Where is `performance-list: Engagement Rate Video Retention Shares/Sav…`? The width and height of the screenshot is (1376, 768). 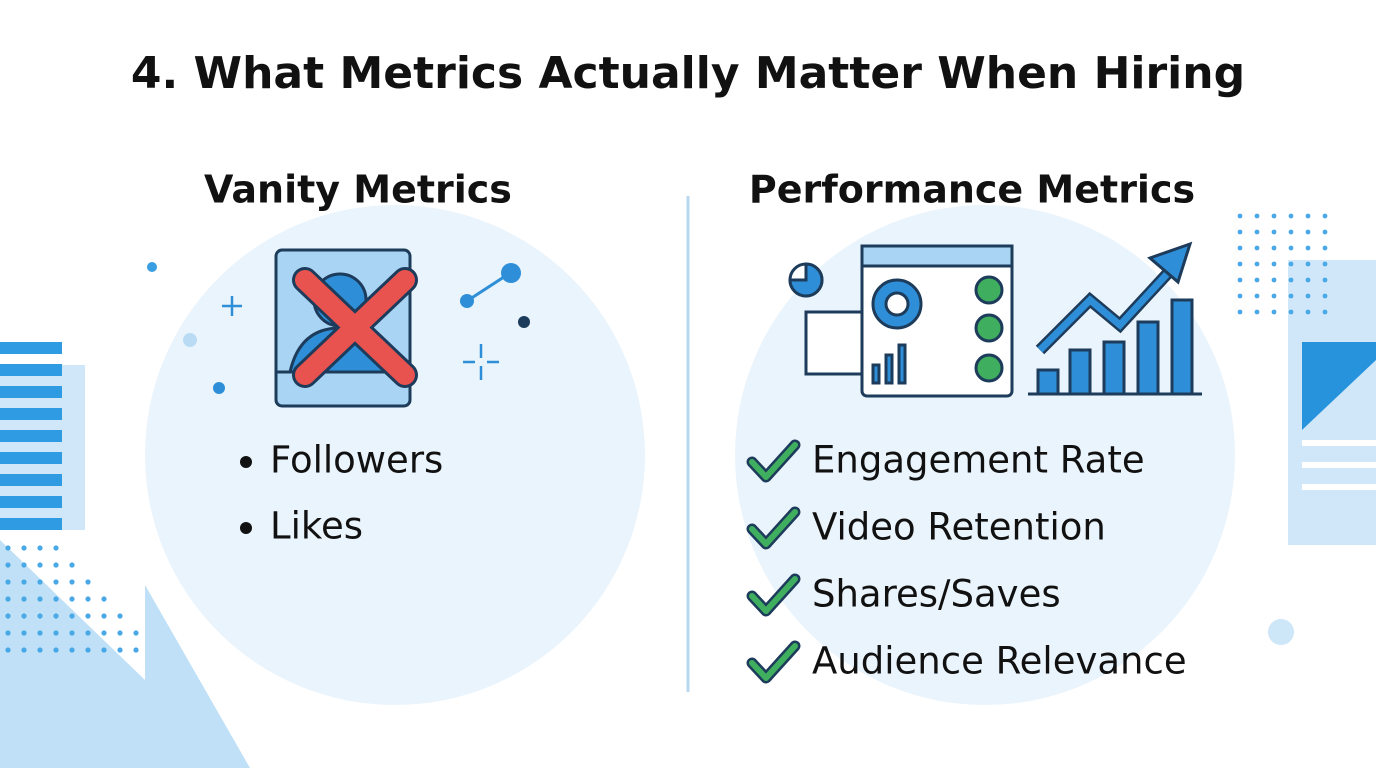
performance-list: Engagement Rate Video Retention Shares/Sav… is located at coordinates (966, 561).